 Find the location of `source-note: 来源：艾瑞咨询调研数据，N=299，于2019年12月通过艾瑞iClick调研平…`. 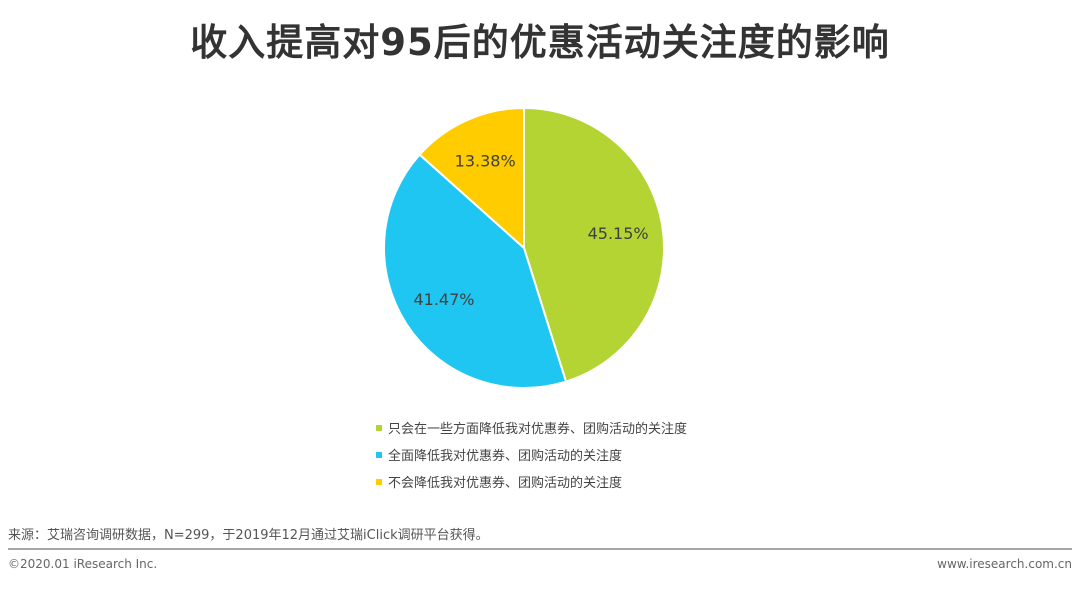

source-note: 来源：艾瑞咨询调研数据，N=299，于2019年12月通过艾瑞iClick调研平… is located at coordinates (248, 535).